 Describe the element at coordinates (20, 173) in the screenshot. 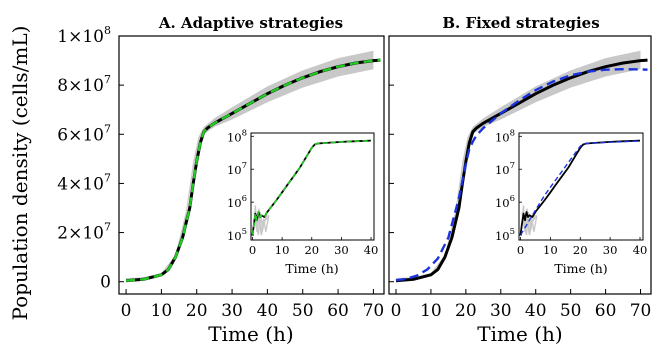

I see `y-axis-label: Population density (cells/mL)` at that location.